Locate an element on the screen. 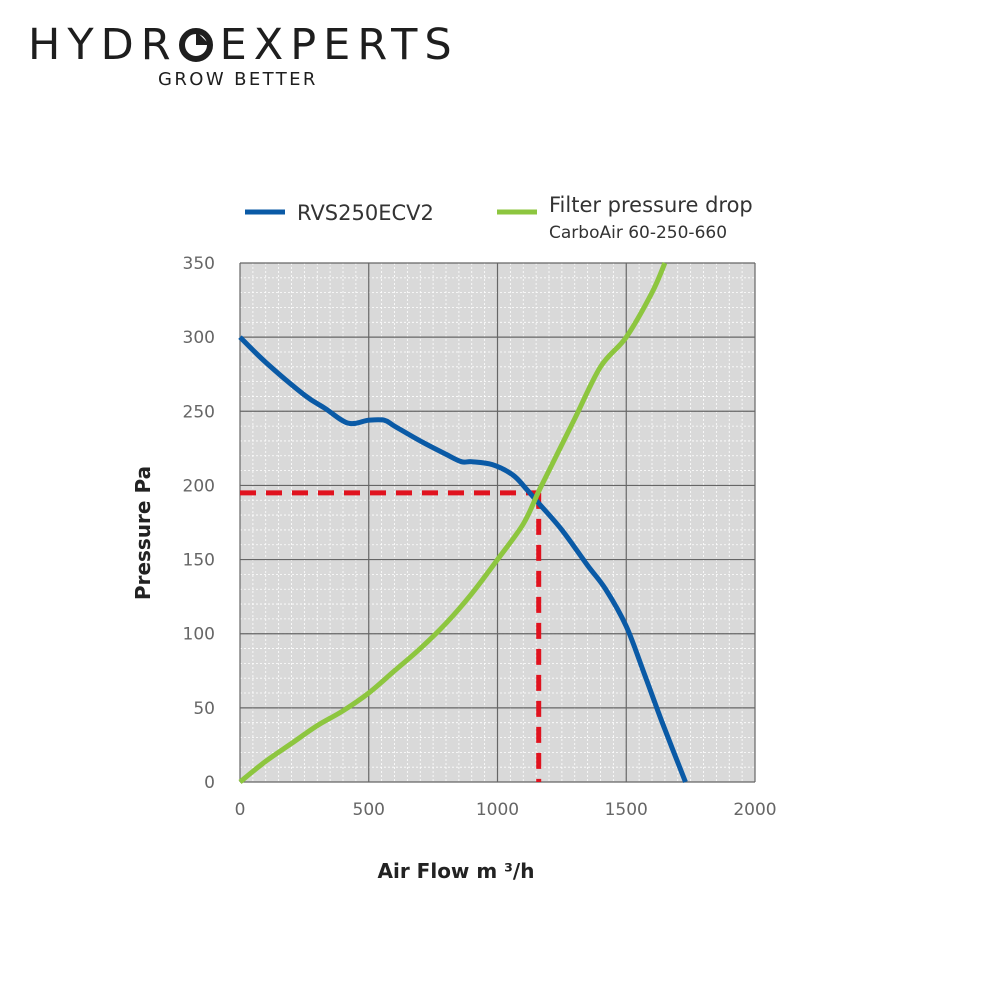 Image resolution: width=1000 pixels, height=1000 pixels. legend-label-filter: Filter pressure drop is located at coordinates (651, 205).